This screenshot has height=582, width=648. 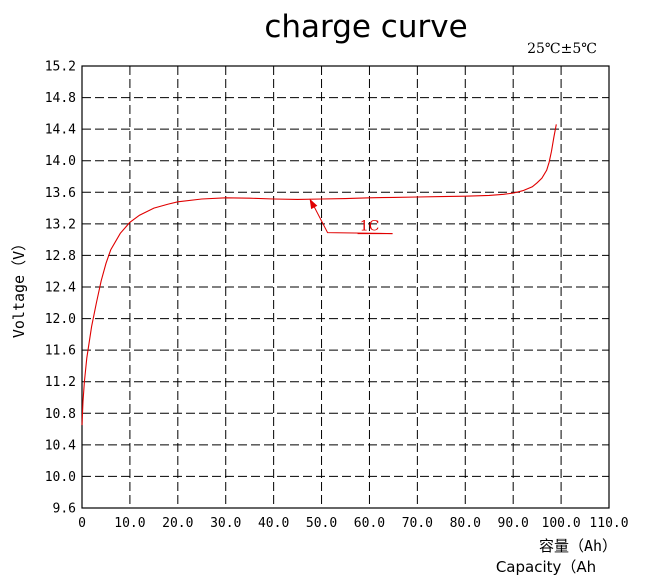 What do you see at coordinates (60, 193) in the screenshot?
I see `y-tick-label: 13.6` at bounding box center [60, 193].